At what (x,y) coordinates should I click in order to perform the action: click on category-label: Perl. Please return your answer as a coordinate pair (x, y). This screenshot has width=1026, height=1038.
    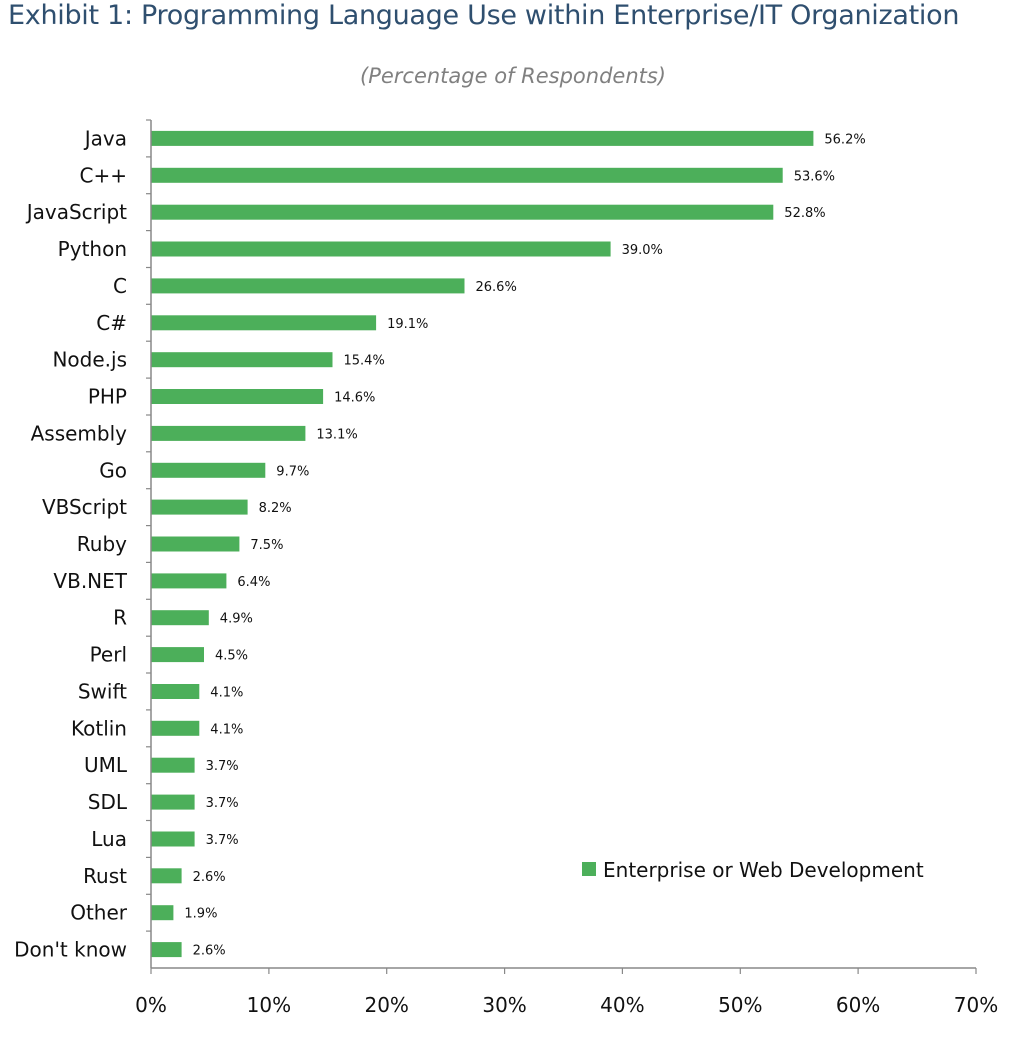
    Looking at the image, I should click on (108, 655).